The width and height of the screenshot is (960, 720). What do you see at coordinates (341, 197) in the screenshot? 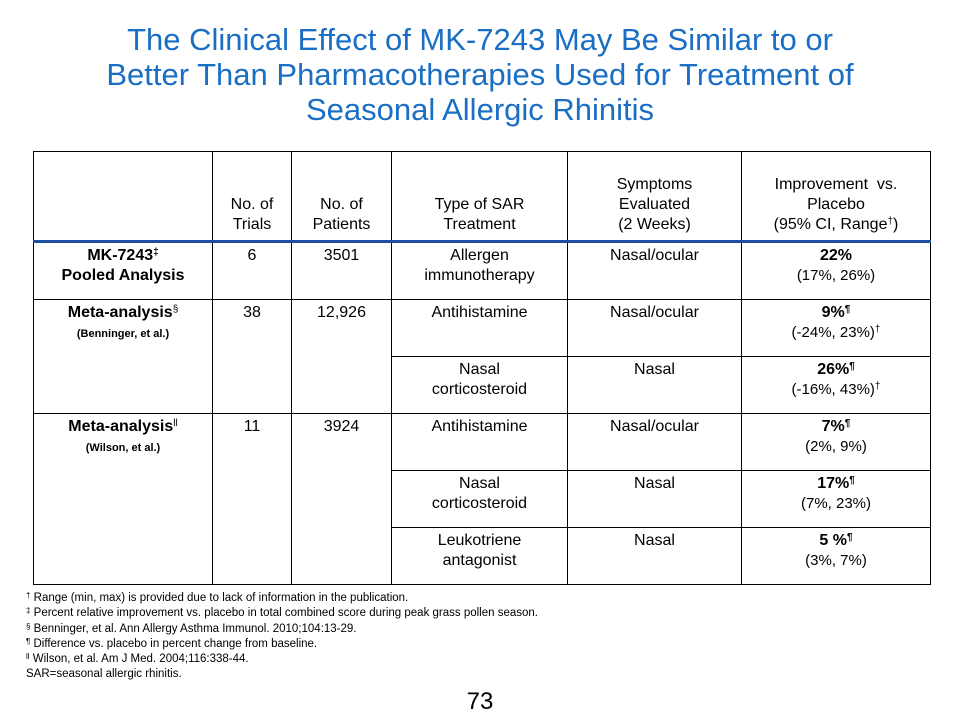
I see `header-patients: No. of Patients` at bounding box center [341, 197].